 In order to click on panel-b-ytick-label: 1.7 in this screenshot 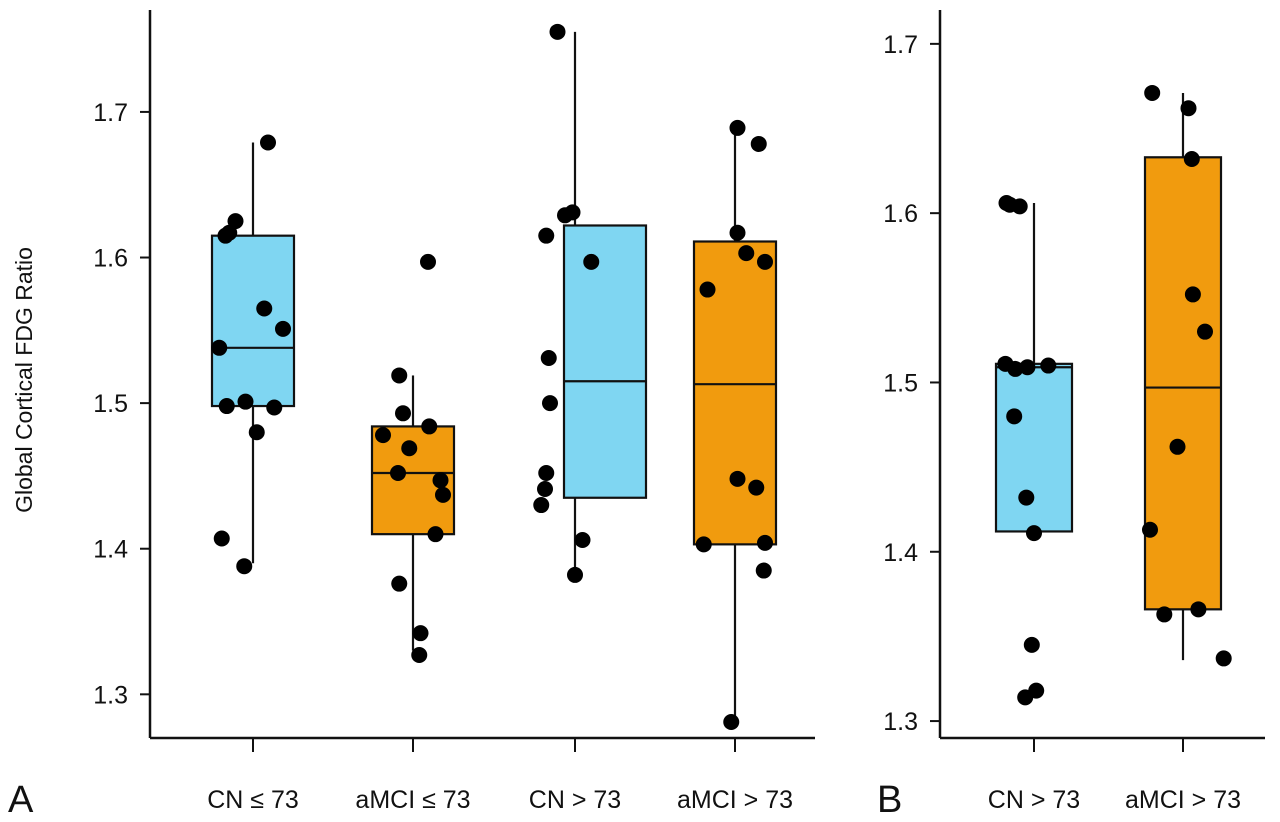, I will do `click(900, 45)`.